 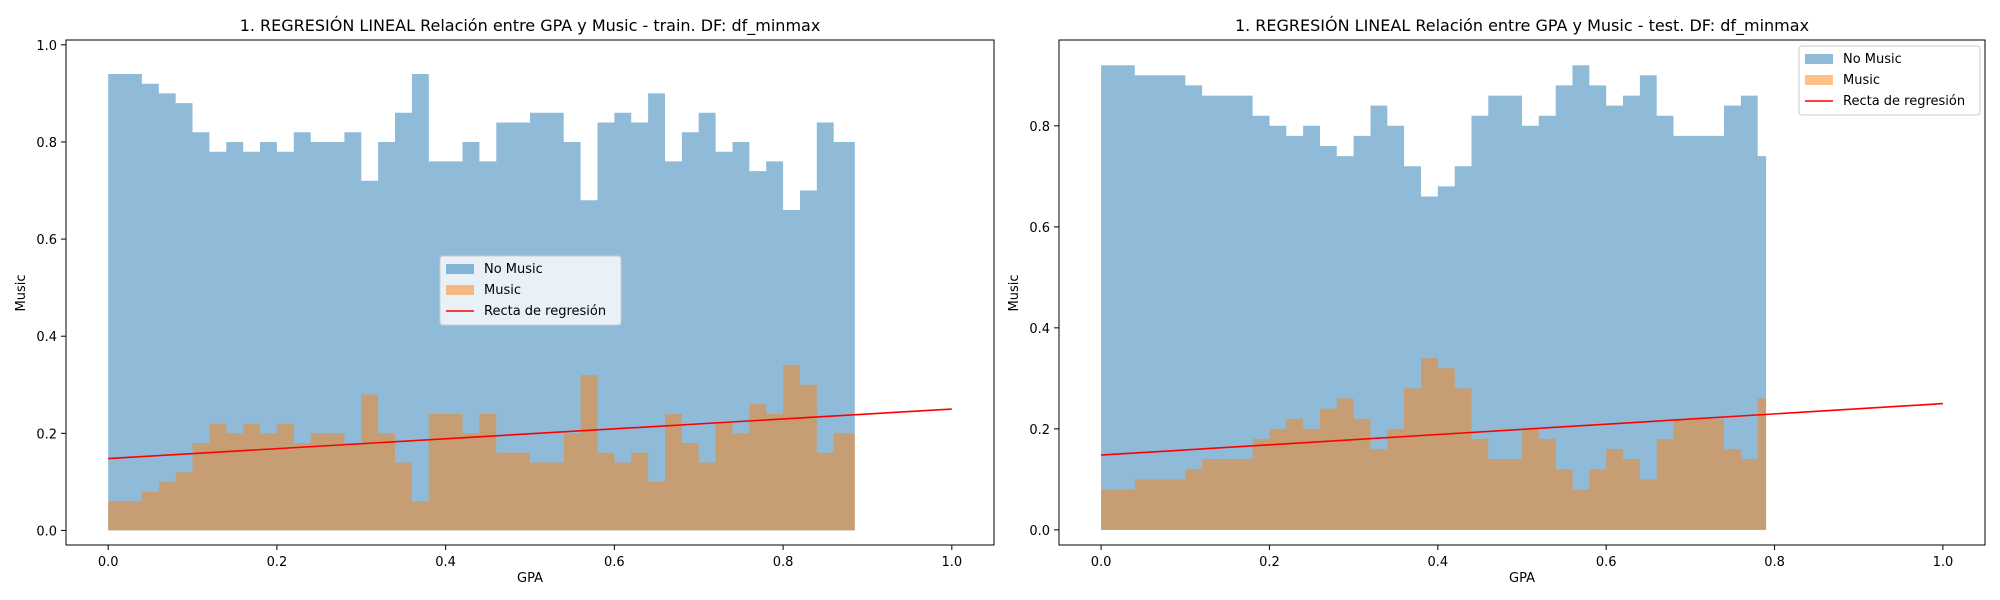 What do you see at coordinates (51, 289) in the screenshot?
I see `y-axis-ticks: 0.0 0.2 0.4 0.6 0.8 1.0` at bounding box center [51, 289].